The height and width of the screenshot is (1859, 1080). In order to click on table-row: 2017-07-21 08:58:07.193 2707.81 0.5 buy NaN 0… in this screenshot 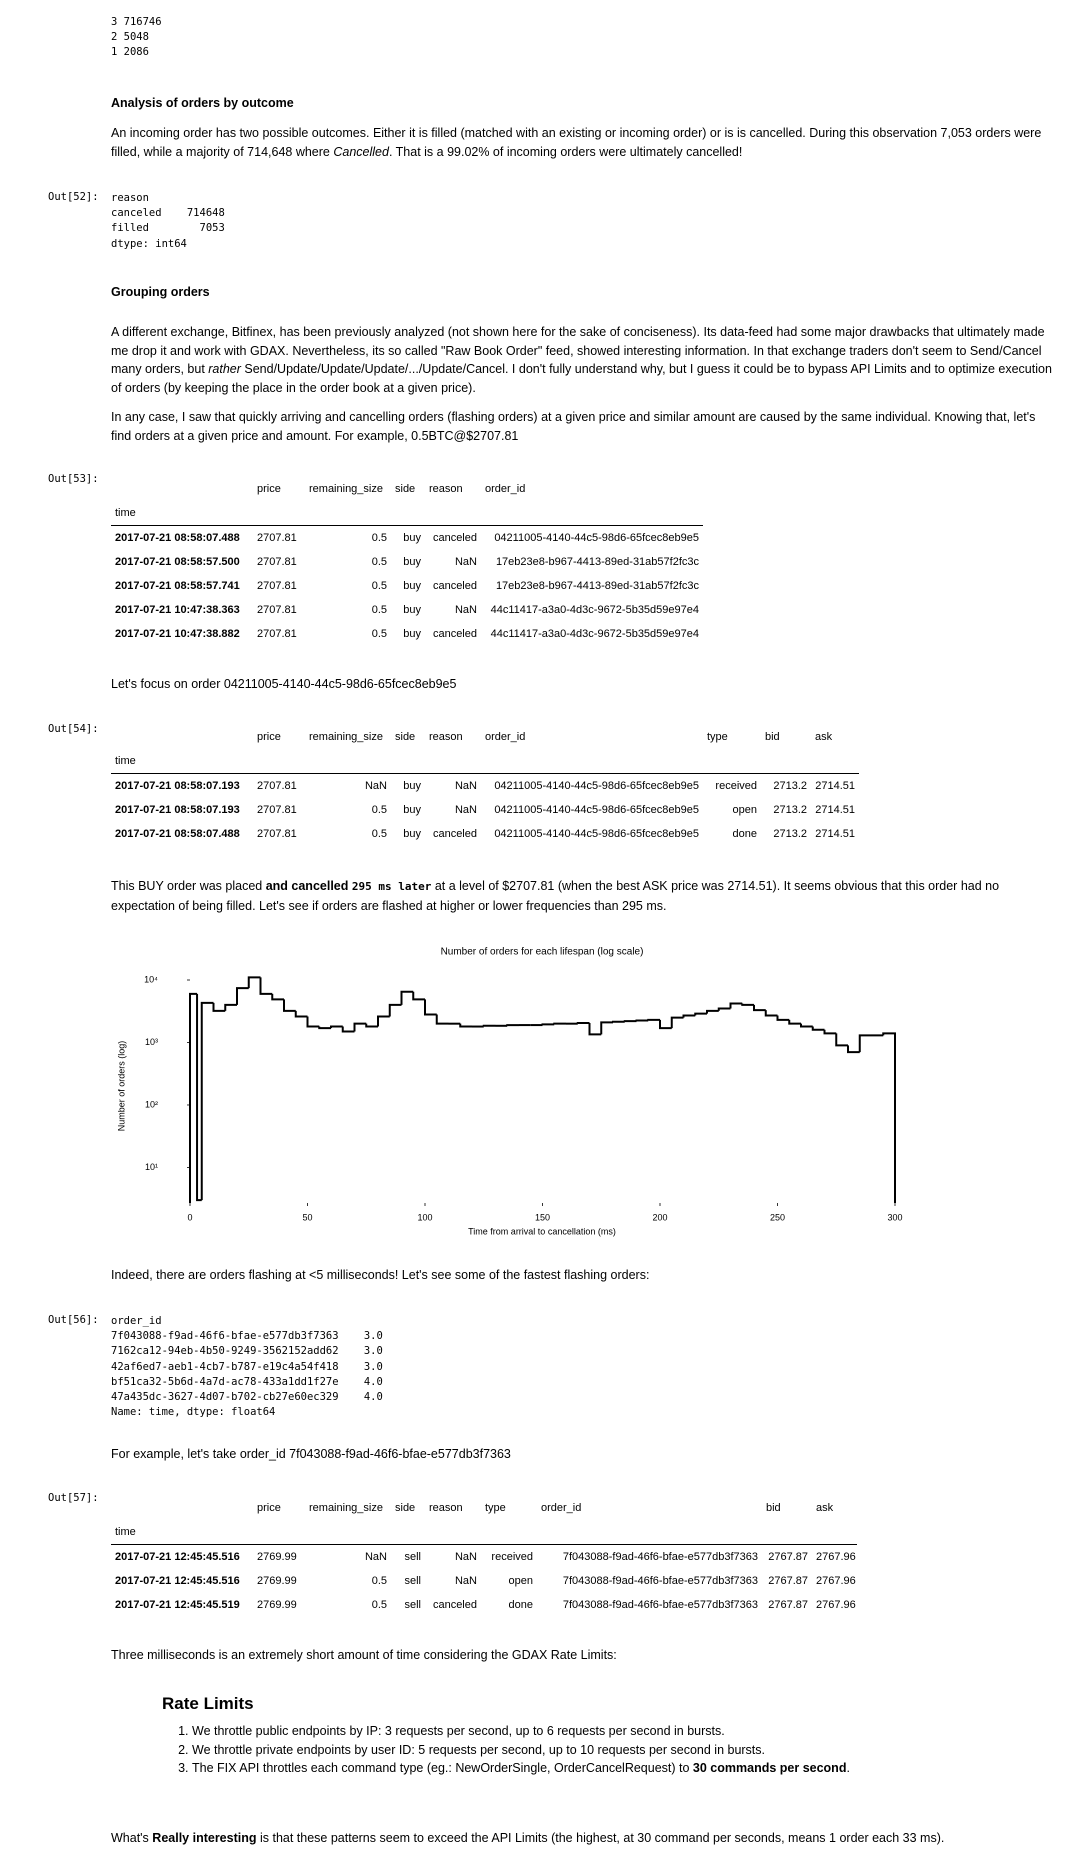, I will do `click(485, 810)`.